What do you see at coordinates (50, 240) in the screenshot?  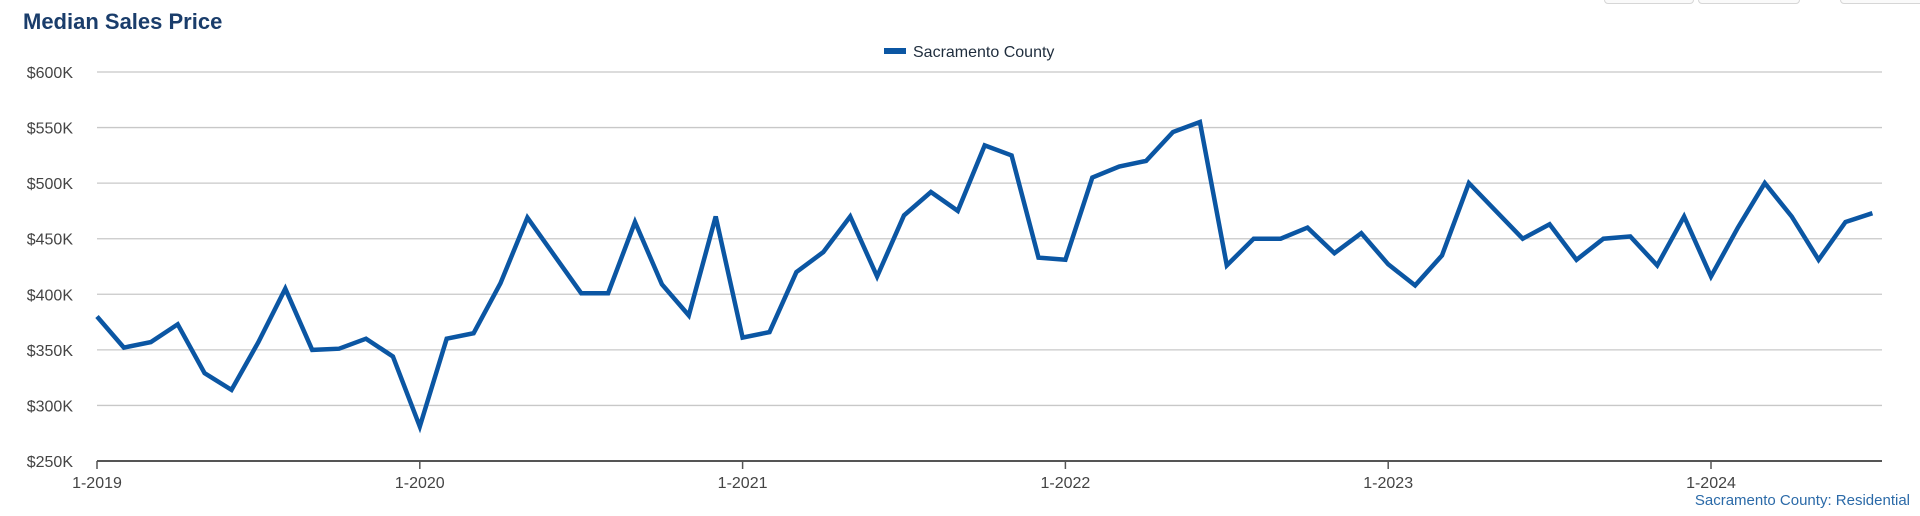 I see `y-tick-label: $450K` at bounding box center [50, 240].